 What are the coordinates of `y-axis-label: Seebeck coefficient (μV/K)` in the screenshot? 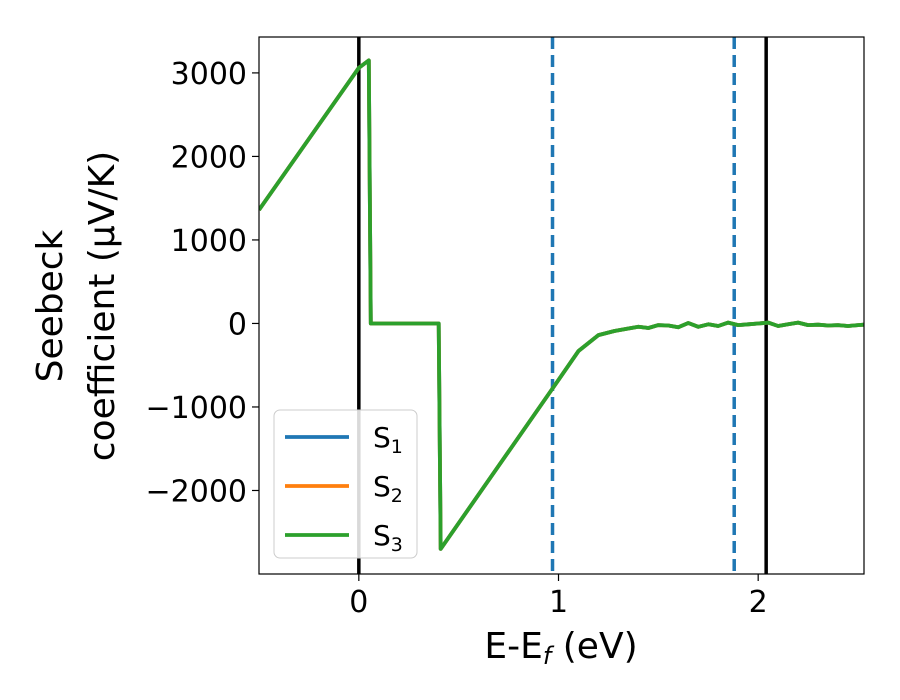 It's located at (76, 306).